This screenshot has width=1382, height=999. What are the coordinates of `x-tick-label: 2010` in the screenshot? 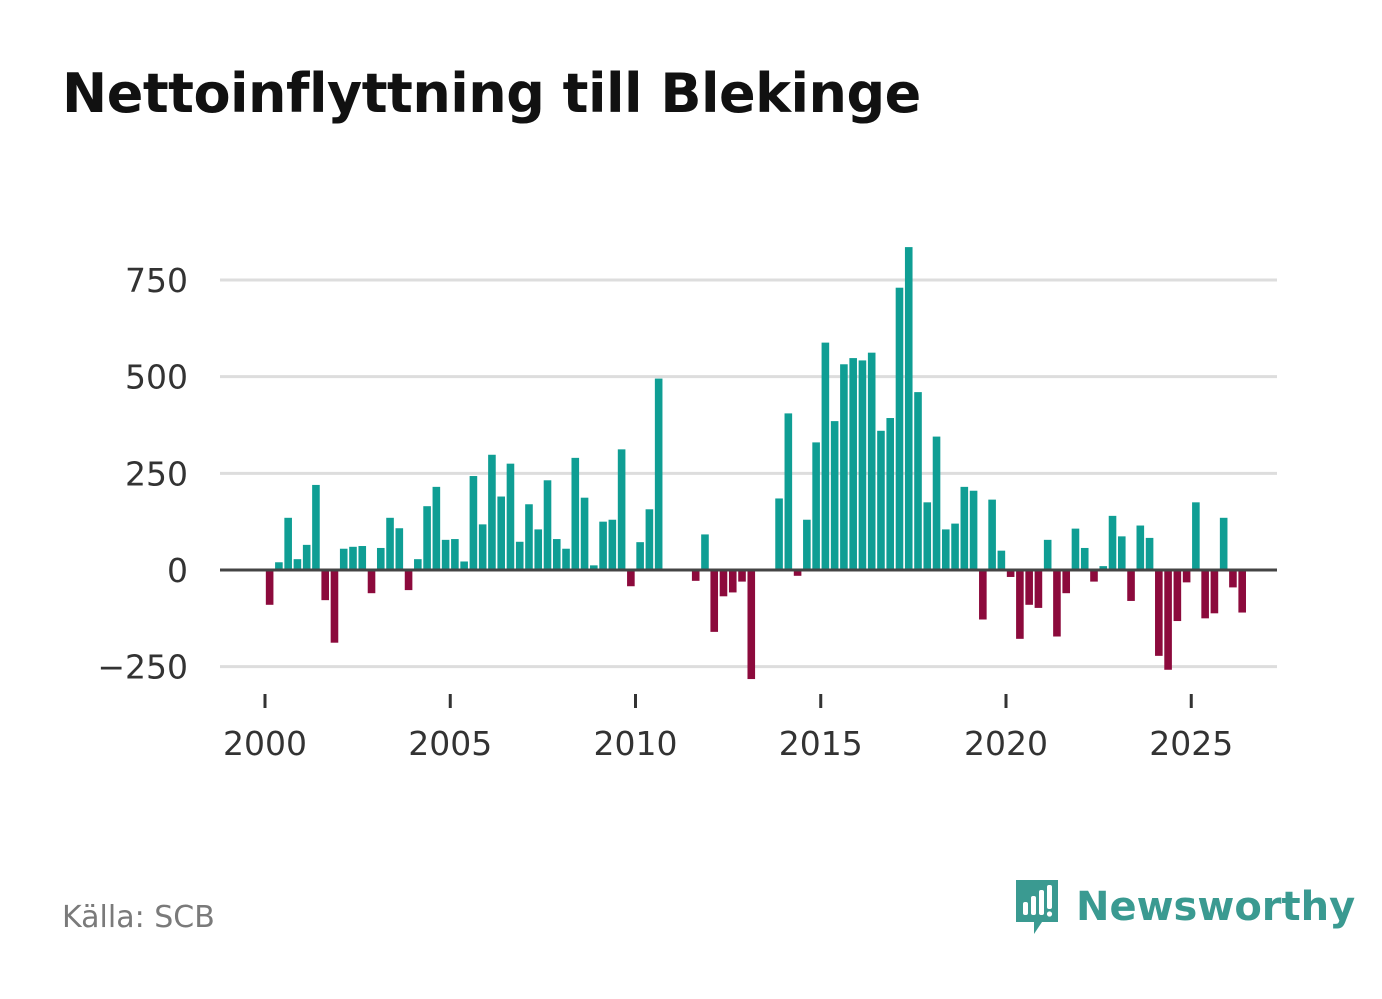 It's located at (636, 743).